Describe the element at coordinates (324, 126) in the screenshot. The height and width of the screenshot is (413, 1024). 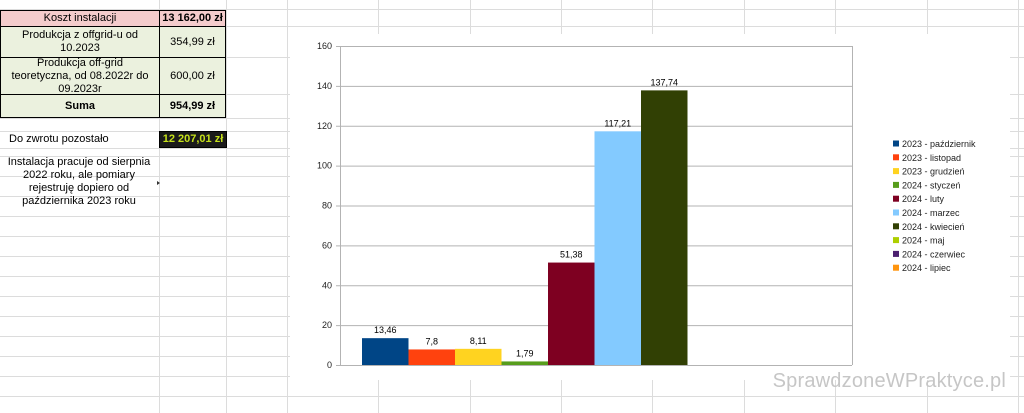
I see `y-tick-label: 120` at that location.